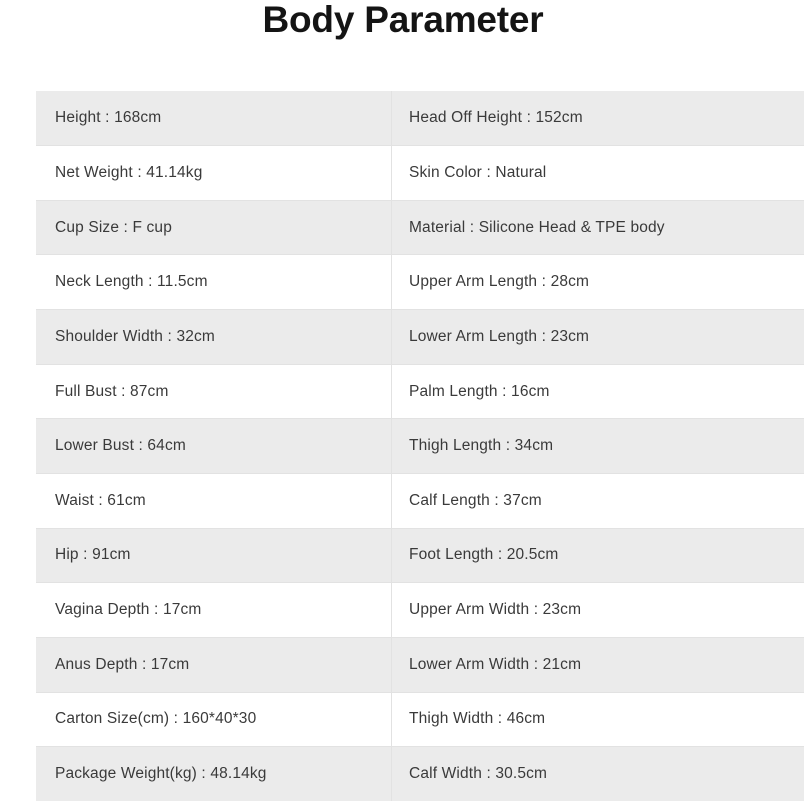 The height and width of the screenshot is (806, 806). I want to click on table-row: Waist : 61cm Calf Length : 37cm, so click(420, 501).